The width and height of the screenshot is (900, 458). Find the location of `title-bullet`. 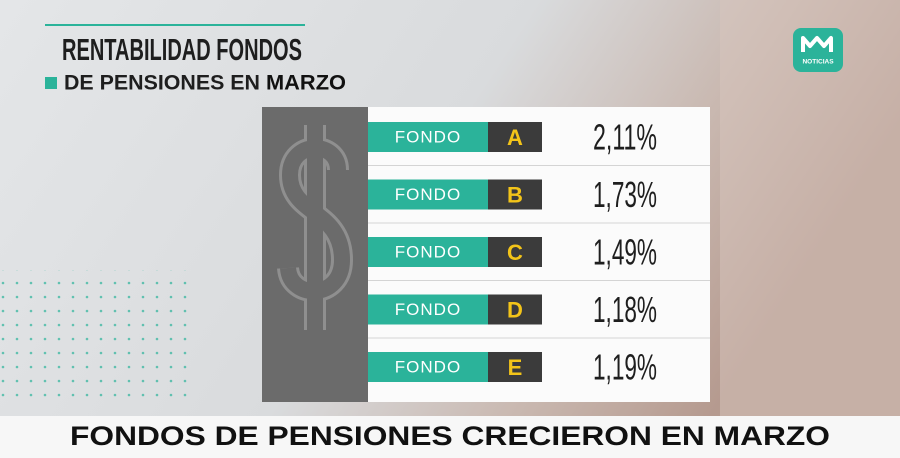

title-bullet is located at coordinates (51, 83).